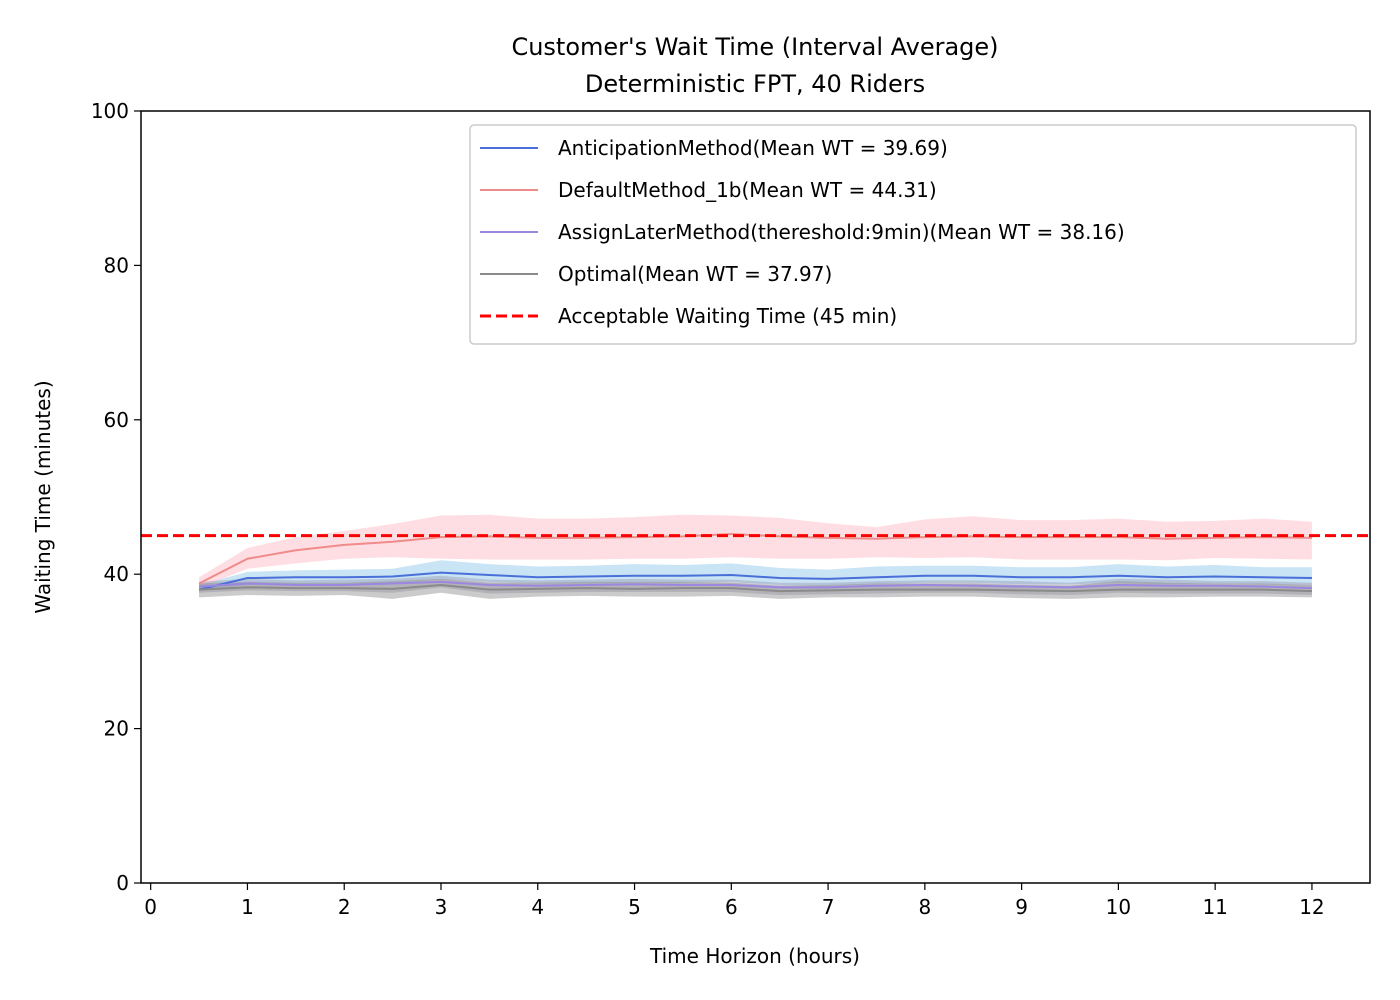 Image resolution: width=1400 pixels, height=1000 pixels. What do you see at coordinates (924, 907) in the screenshot?
I see `x-tick-label: 8` at bounding box center [924, 907].